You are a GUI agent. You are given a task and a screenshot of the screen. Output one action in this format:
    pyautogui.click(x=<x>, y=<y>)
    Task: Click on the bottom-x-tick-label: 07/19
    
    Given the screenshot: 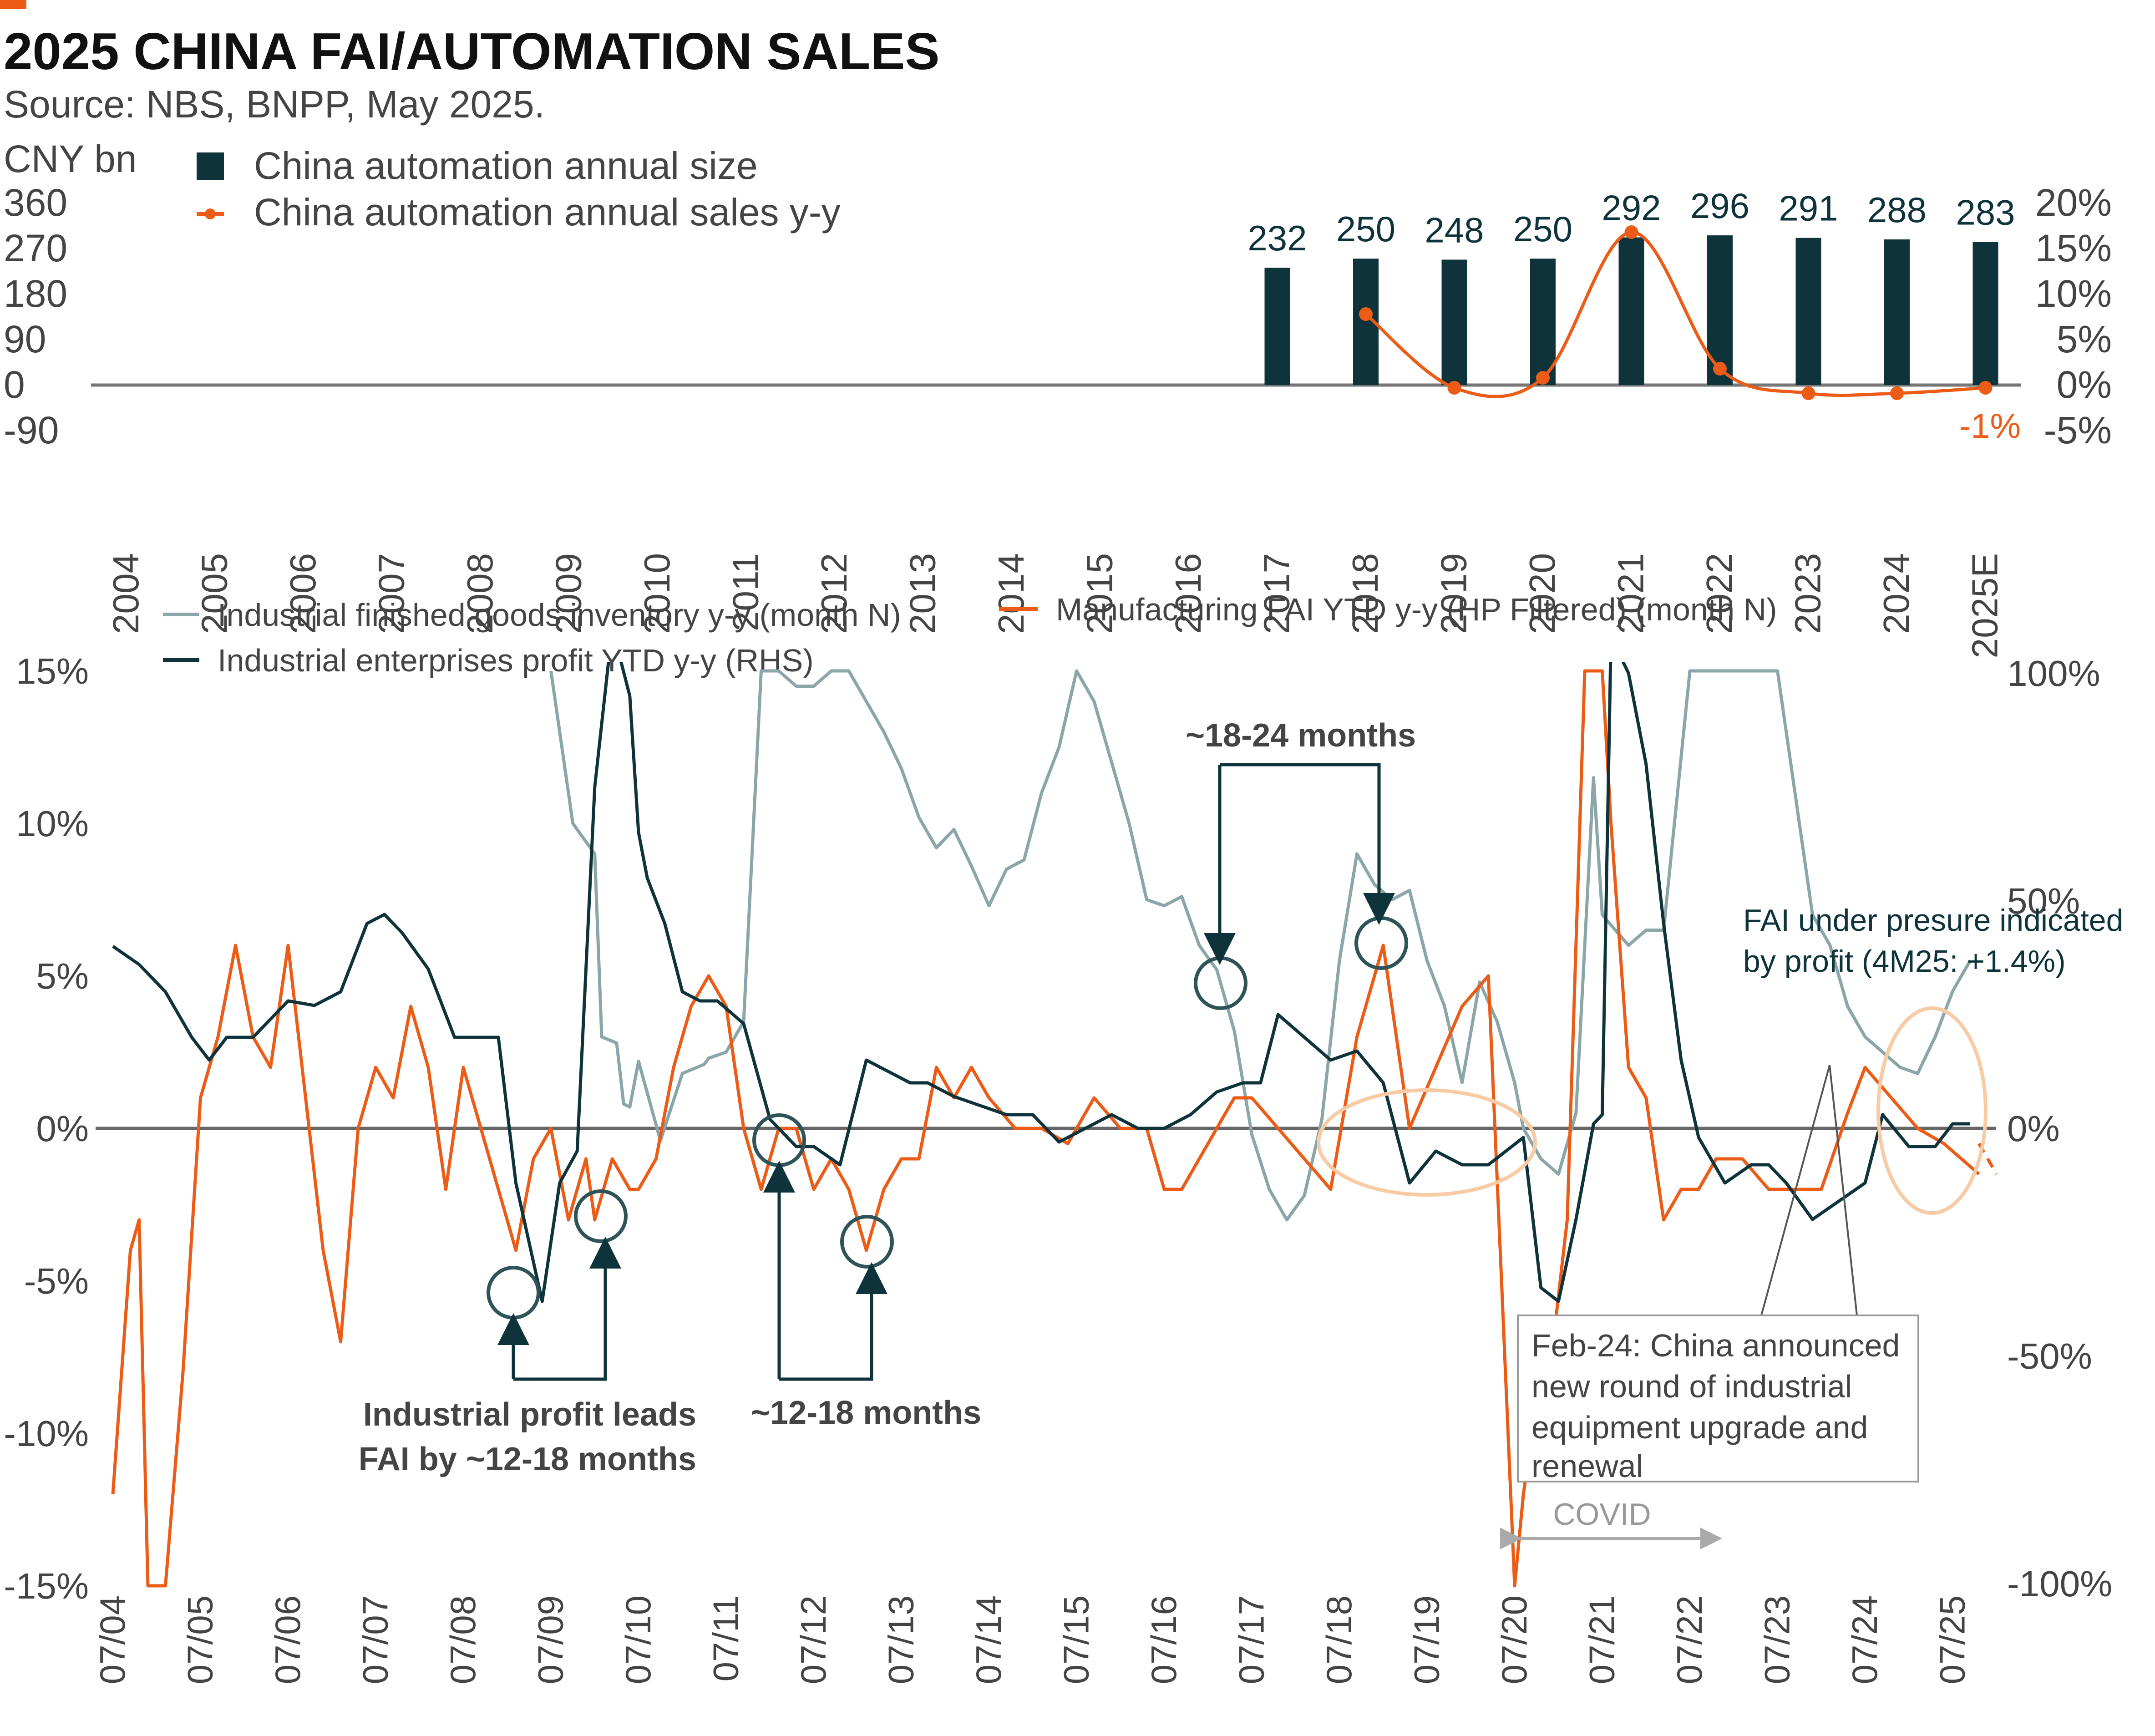 What is the action you would take?
    pyautogui.click(x=1427, y=1640)
    